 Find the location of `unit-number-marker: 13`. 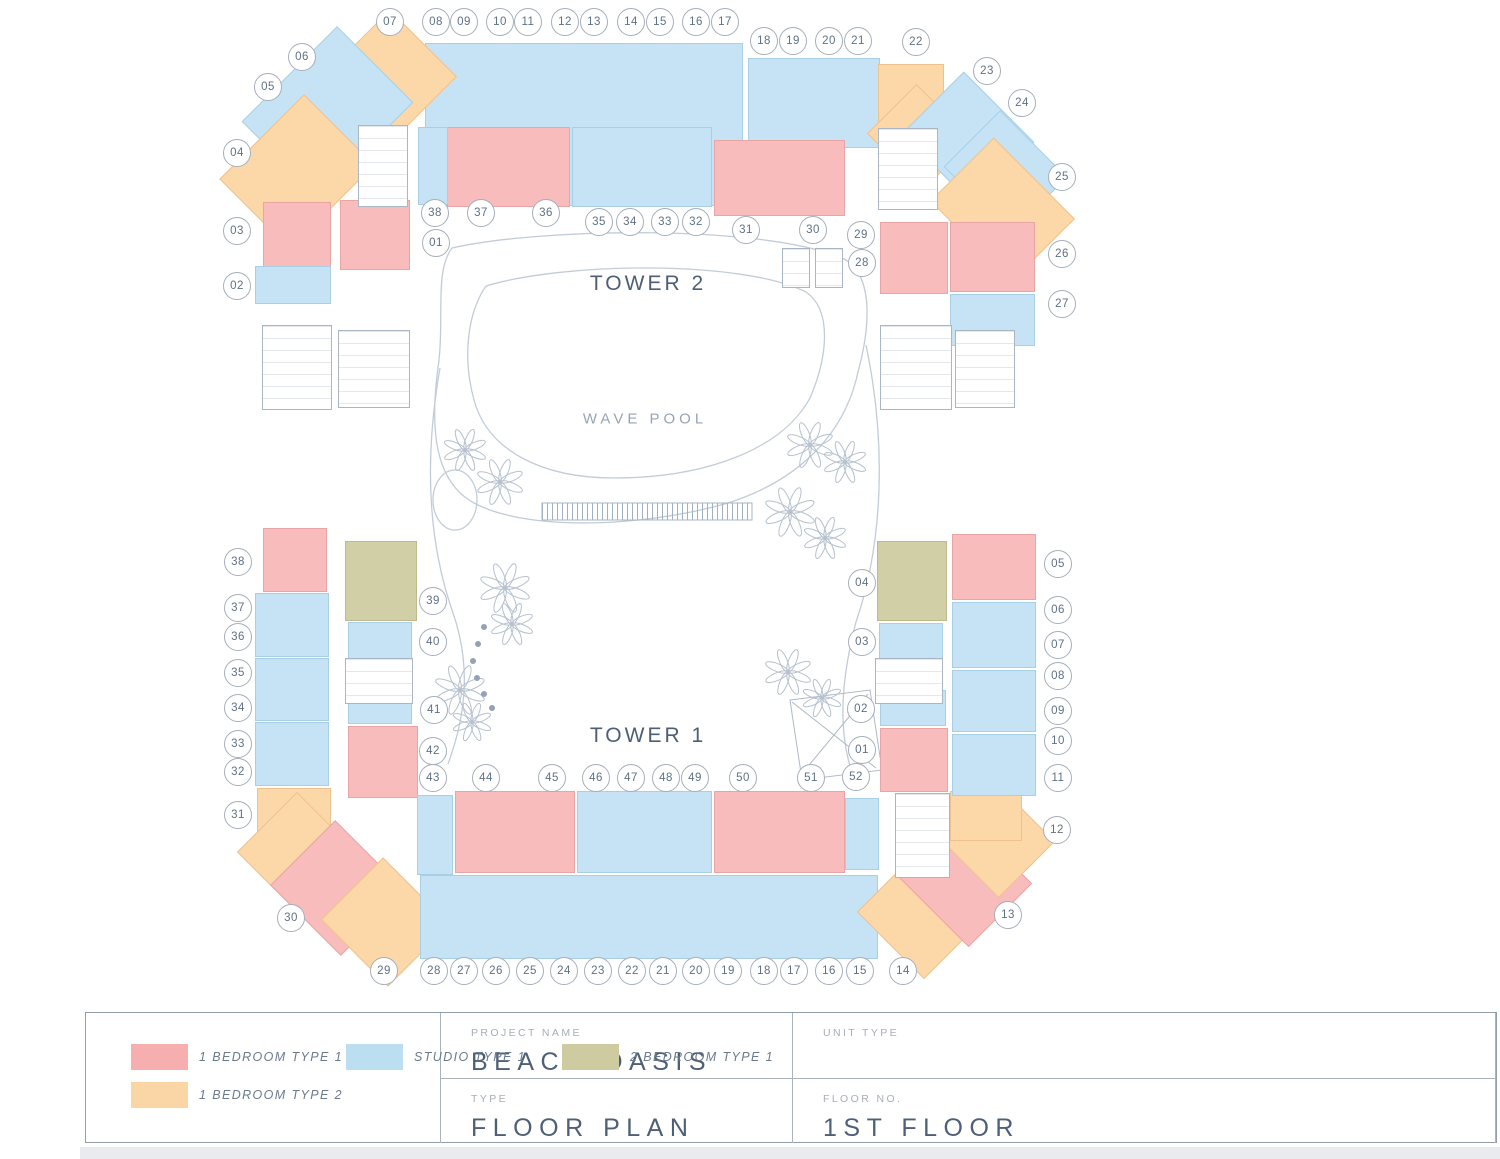

unit-number-marker: 13 is located at coordinates (1008, 915).